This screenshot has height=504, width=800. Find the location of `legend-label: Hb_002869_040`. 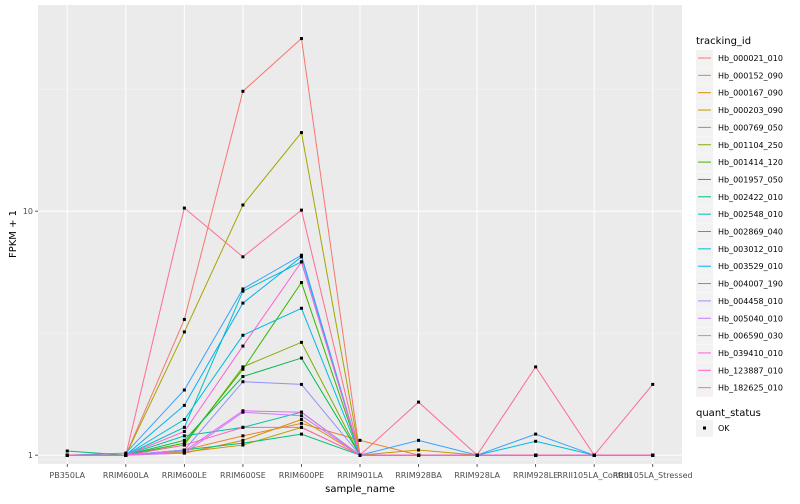

legend-label: Hb_002869_040 is located at coordinates (750, 232).